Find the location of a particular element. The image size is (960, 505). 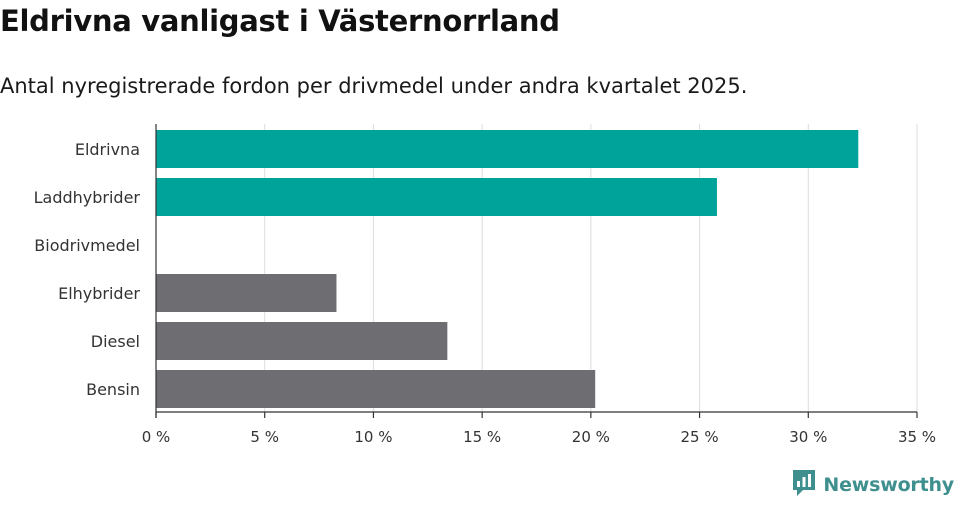

newsworthy-logo-text: Newsworthy is located at coordinates (888, 485).